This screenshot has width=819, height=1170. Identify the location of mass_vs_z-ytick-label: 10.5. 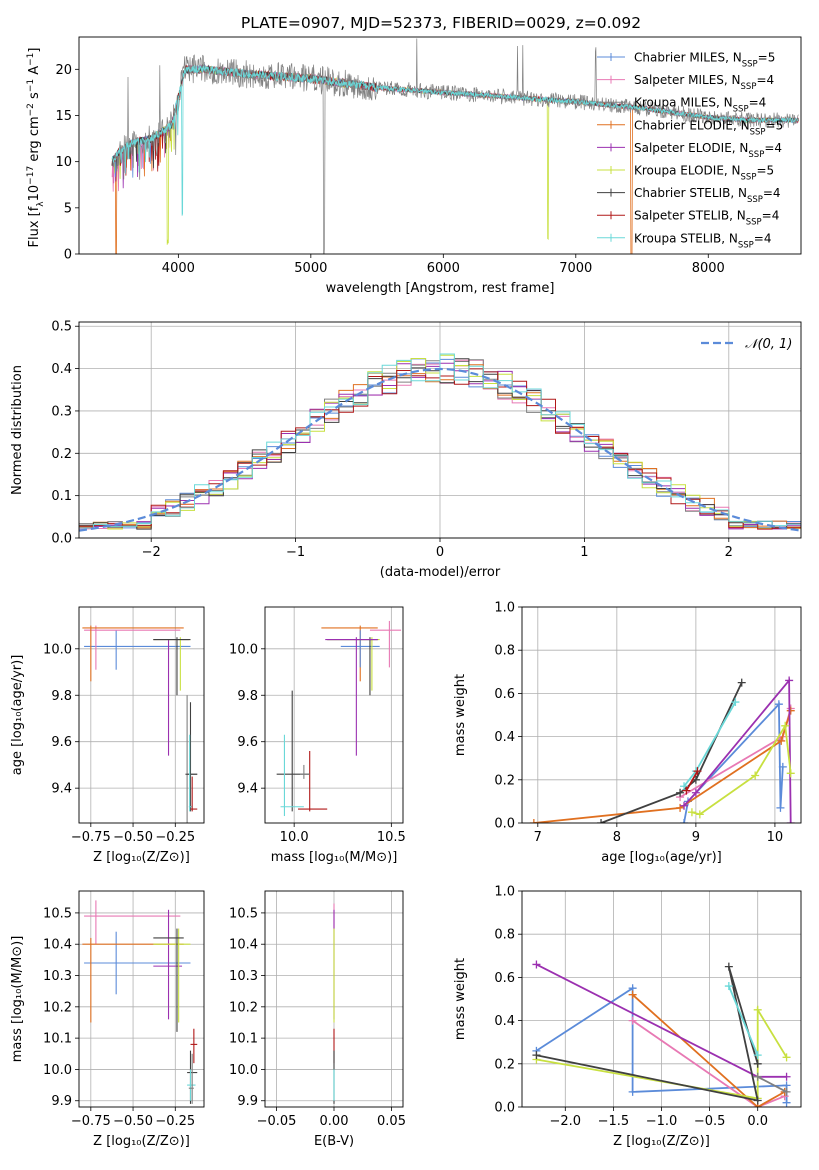
(57, 913).